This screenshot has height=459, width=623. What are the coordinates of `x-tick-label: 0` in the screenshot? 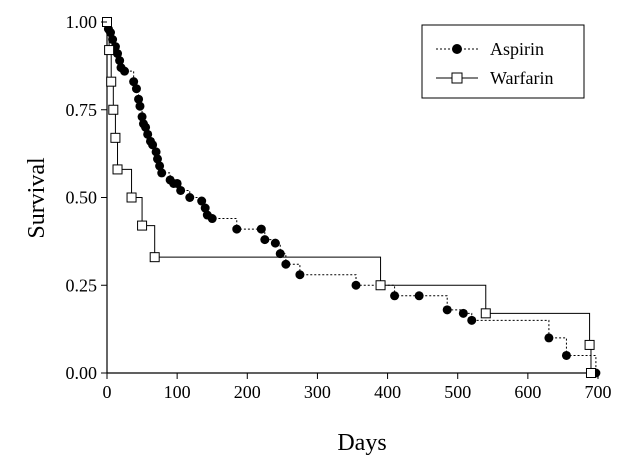 It's located at (107, 392).